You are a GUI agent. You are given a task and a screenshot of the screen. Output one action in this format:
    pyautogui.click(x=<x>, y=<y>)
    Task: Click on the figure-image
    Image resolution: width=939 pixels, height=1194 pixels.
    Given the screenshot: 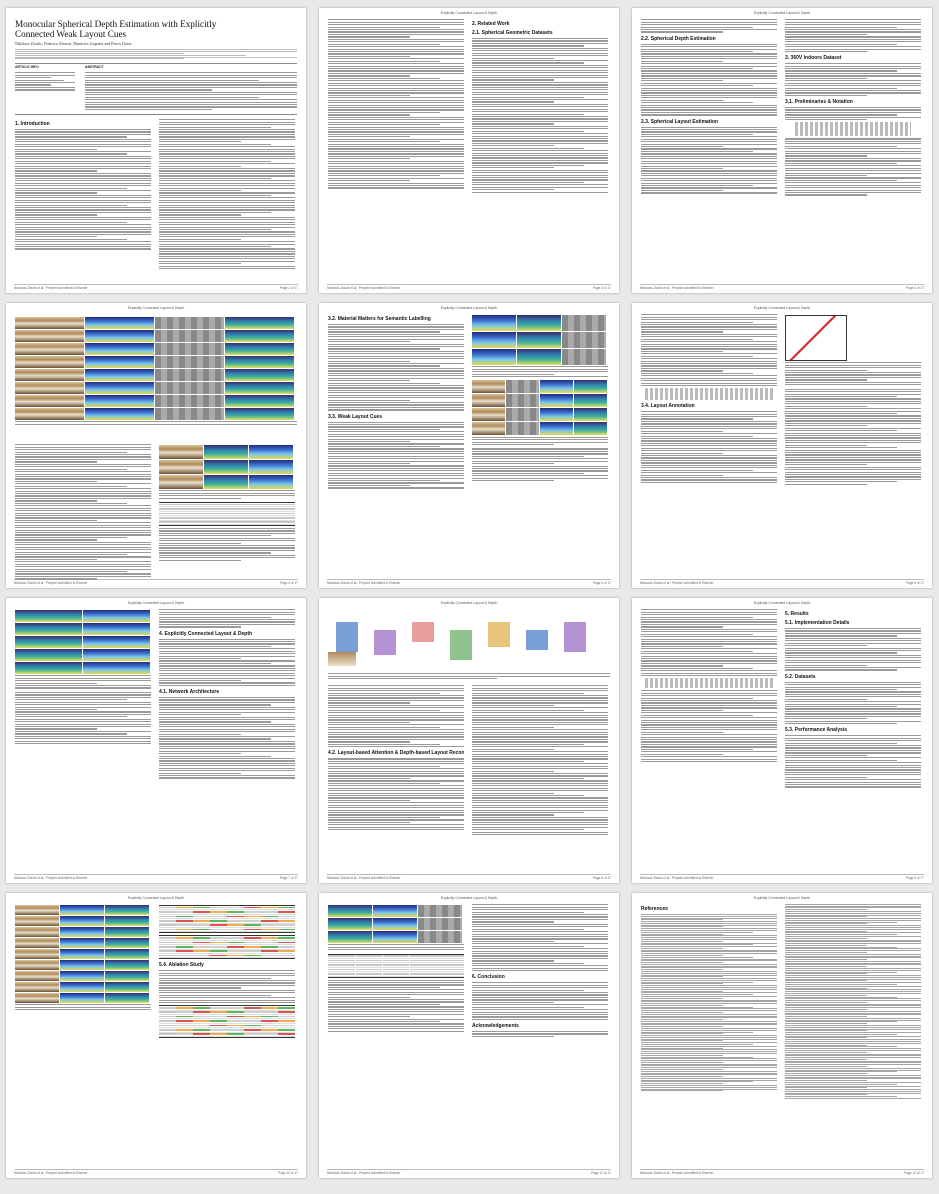 What is the action you would take?
    pyautogui.click(x=48, y=616)
    